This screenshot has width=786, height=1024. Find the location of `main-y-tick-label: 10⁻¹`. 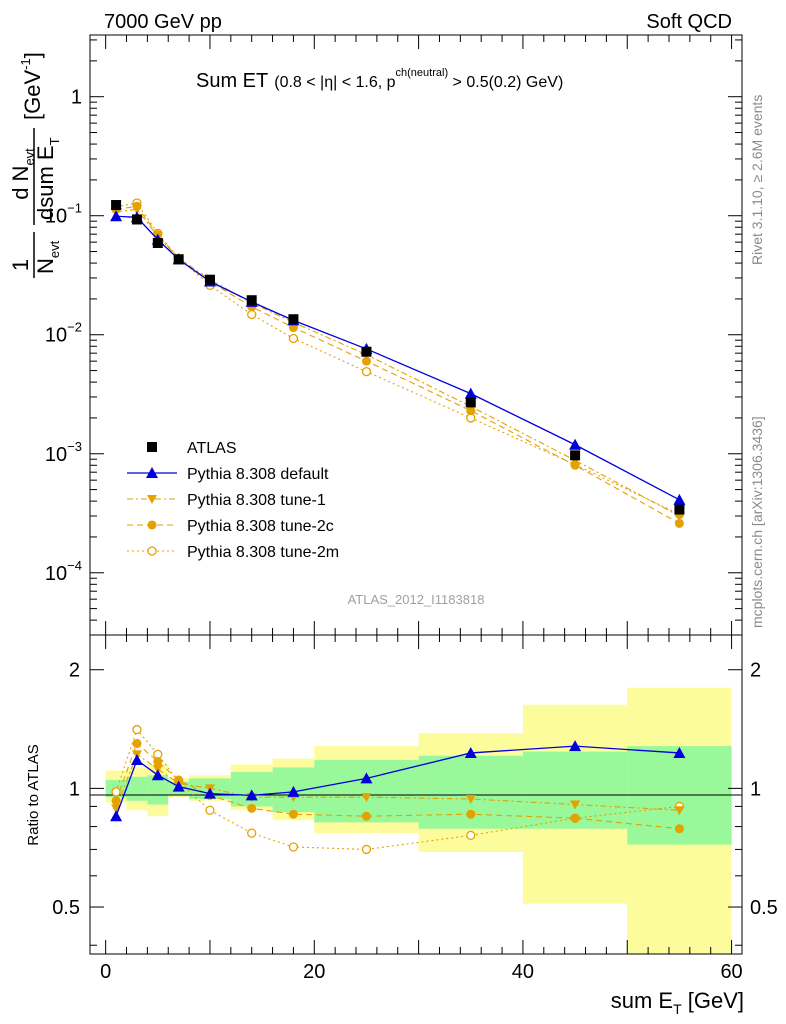

main-y-tick-label: 10⁻¹ is located at coordinates (63, 214).